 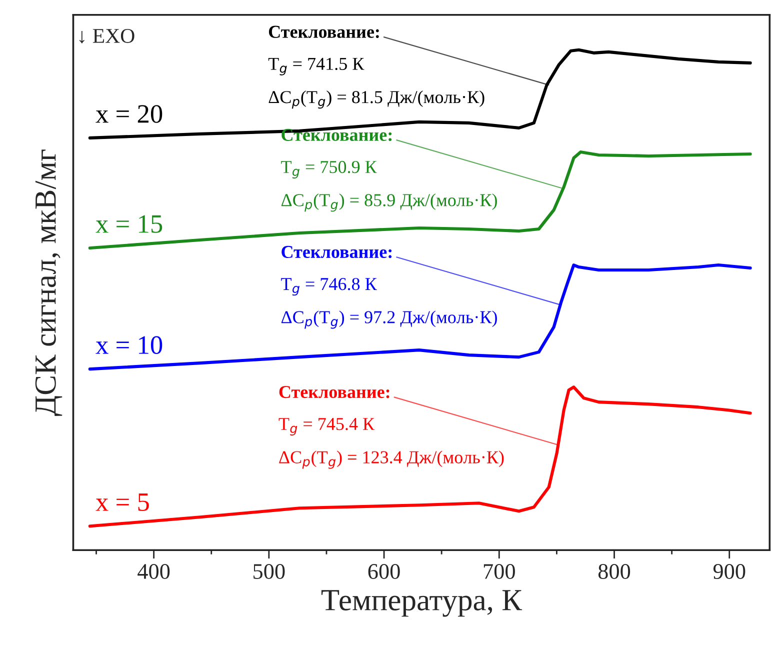 I want to click on x-tick-label: 600, so click(x=384, y=571).